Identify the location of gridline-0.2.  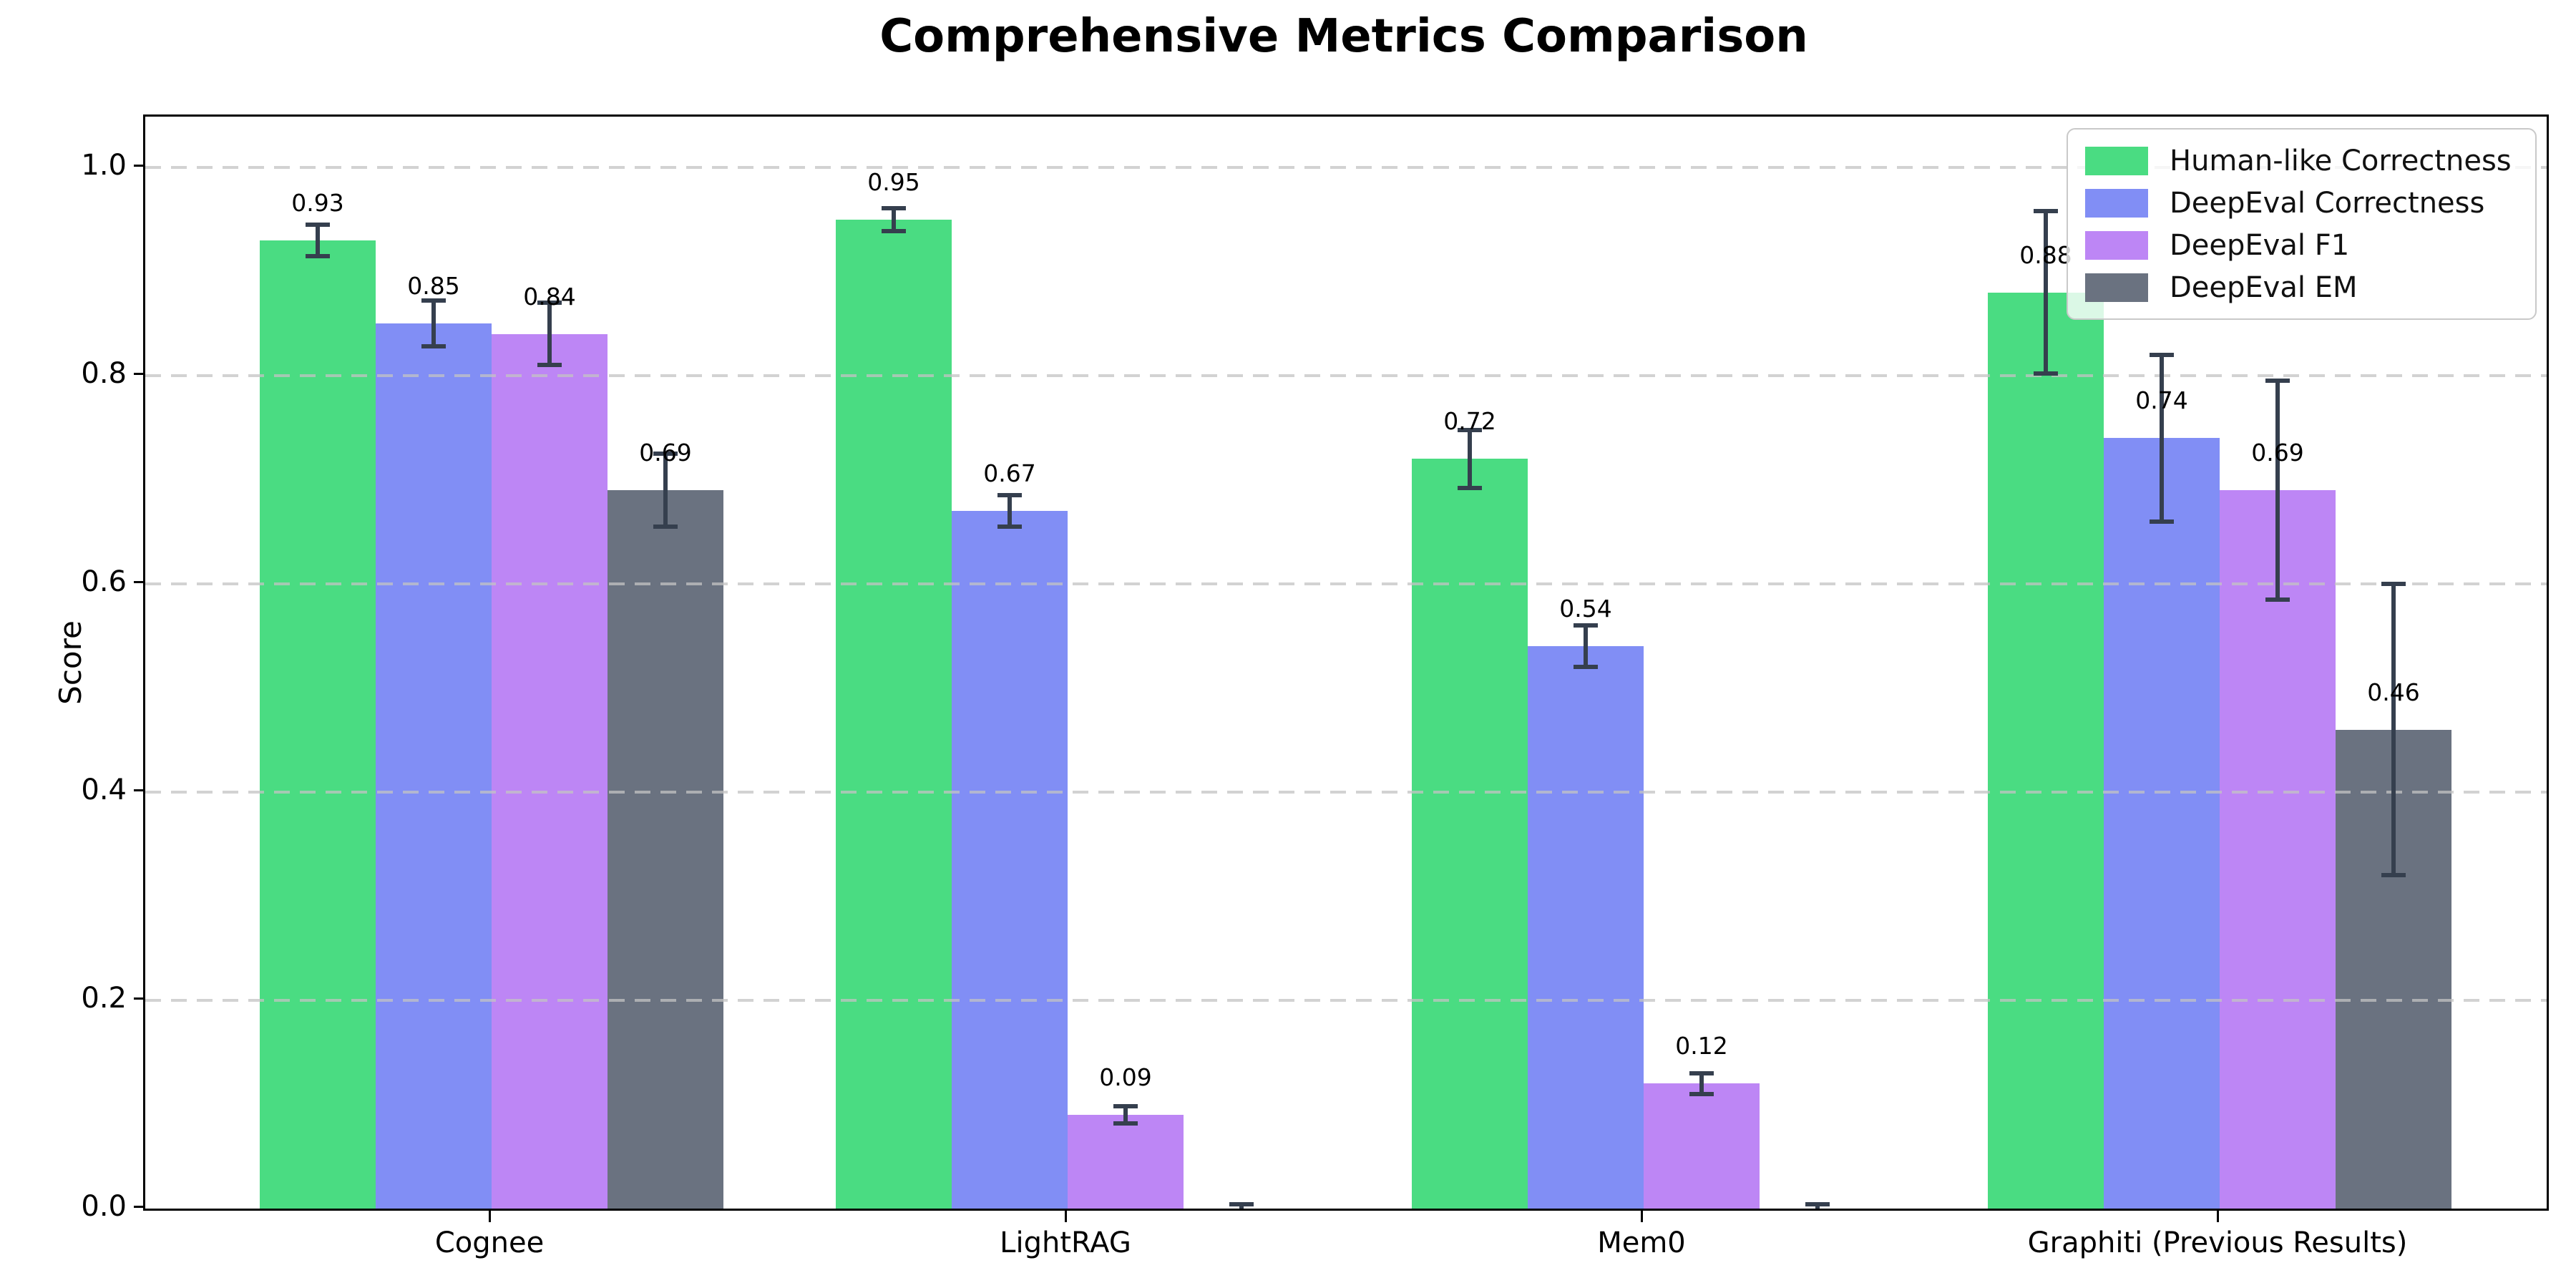
(1346, 1000).